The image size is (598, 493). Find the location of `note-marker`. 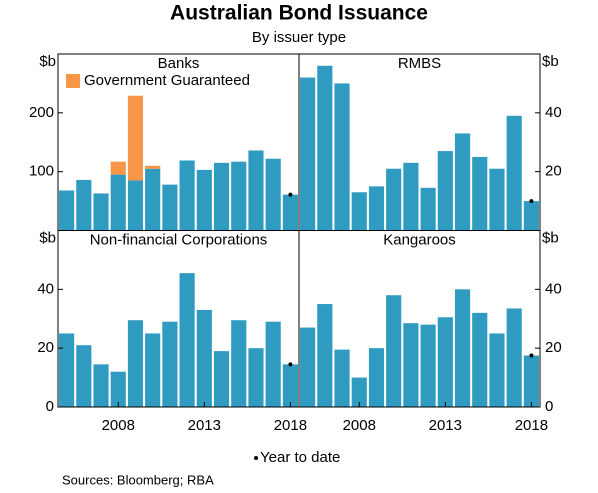

note-marker is located at coordinates (256, 458).